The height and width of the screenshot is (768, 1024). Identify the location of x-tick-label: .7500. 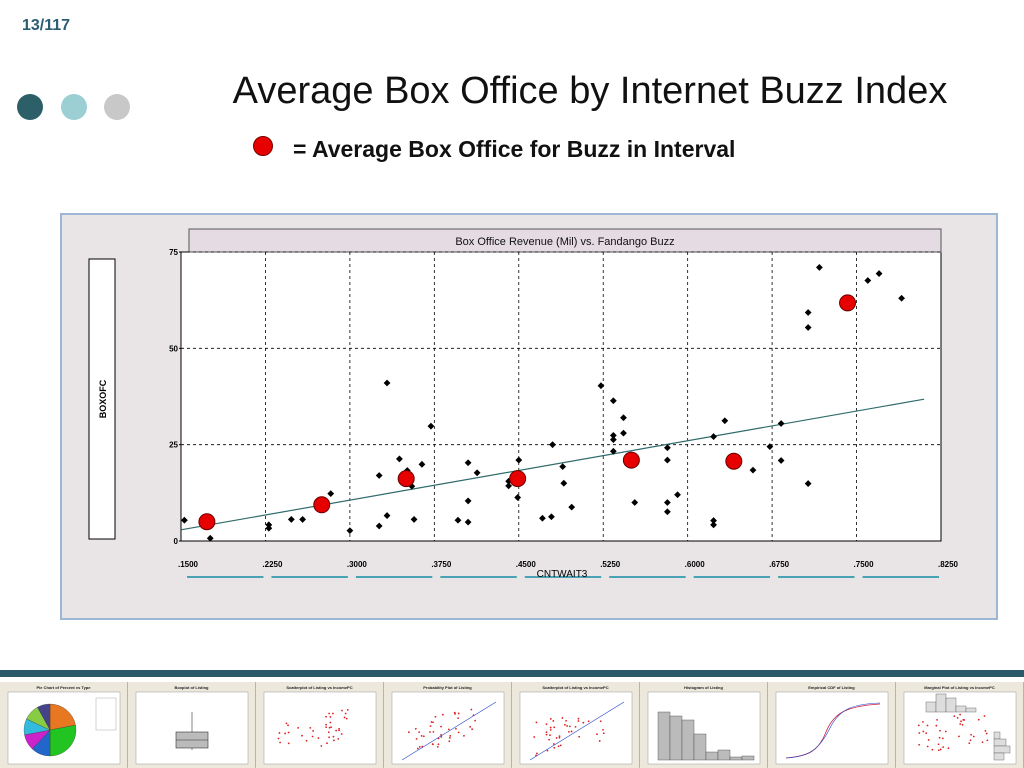
(864, 564).